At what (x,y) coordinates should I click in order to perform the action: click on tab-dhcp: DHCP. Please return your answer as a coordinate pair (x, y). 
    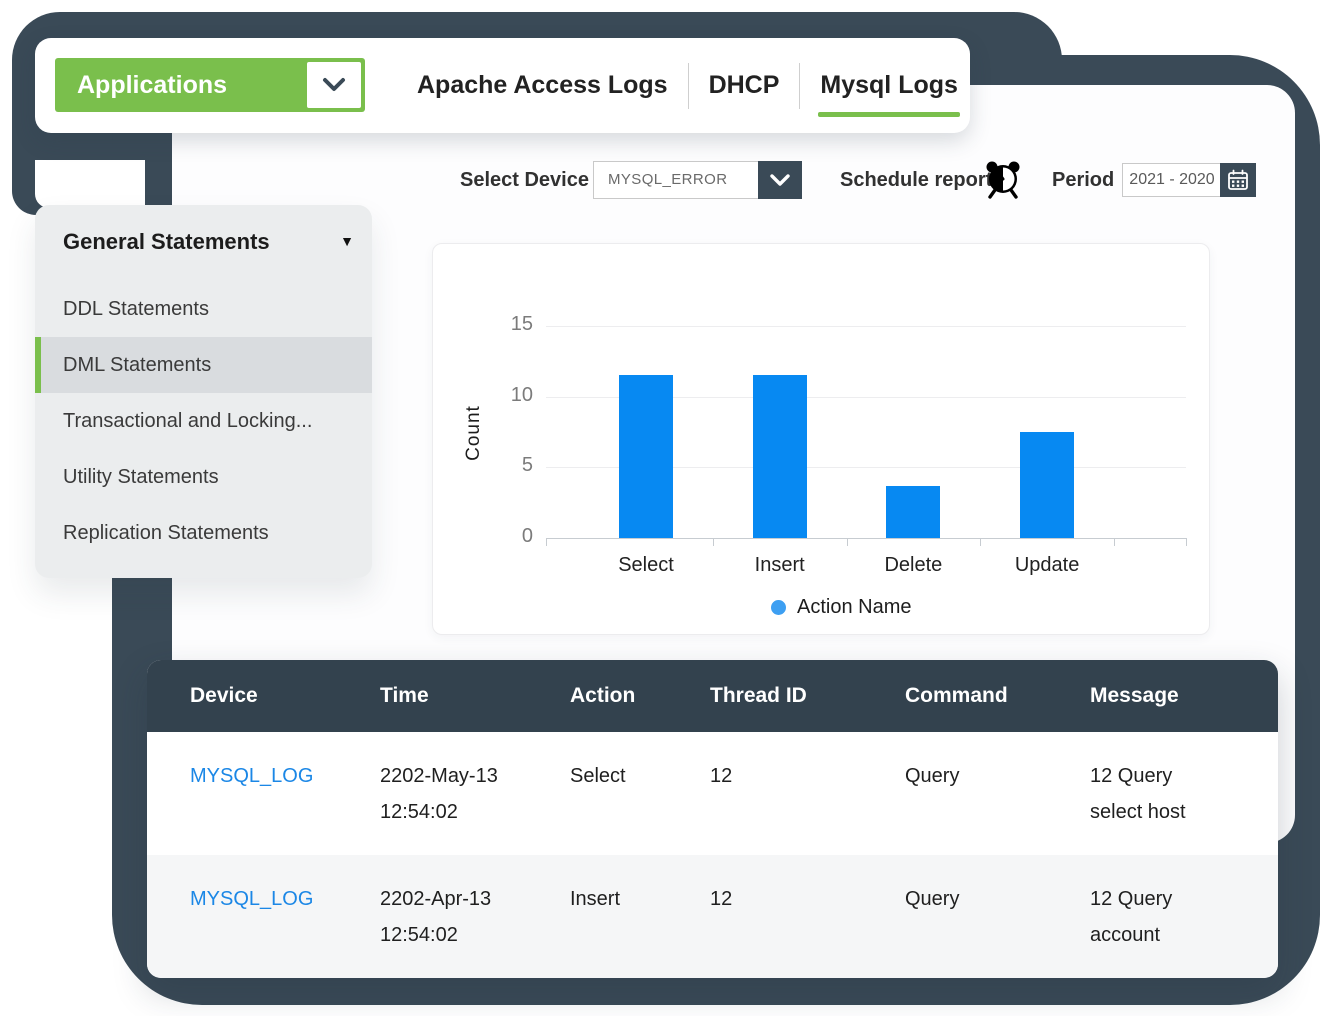
    Looking at the image, I should click on (744, 85).